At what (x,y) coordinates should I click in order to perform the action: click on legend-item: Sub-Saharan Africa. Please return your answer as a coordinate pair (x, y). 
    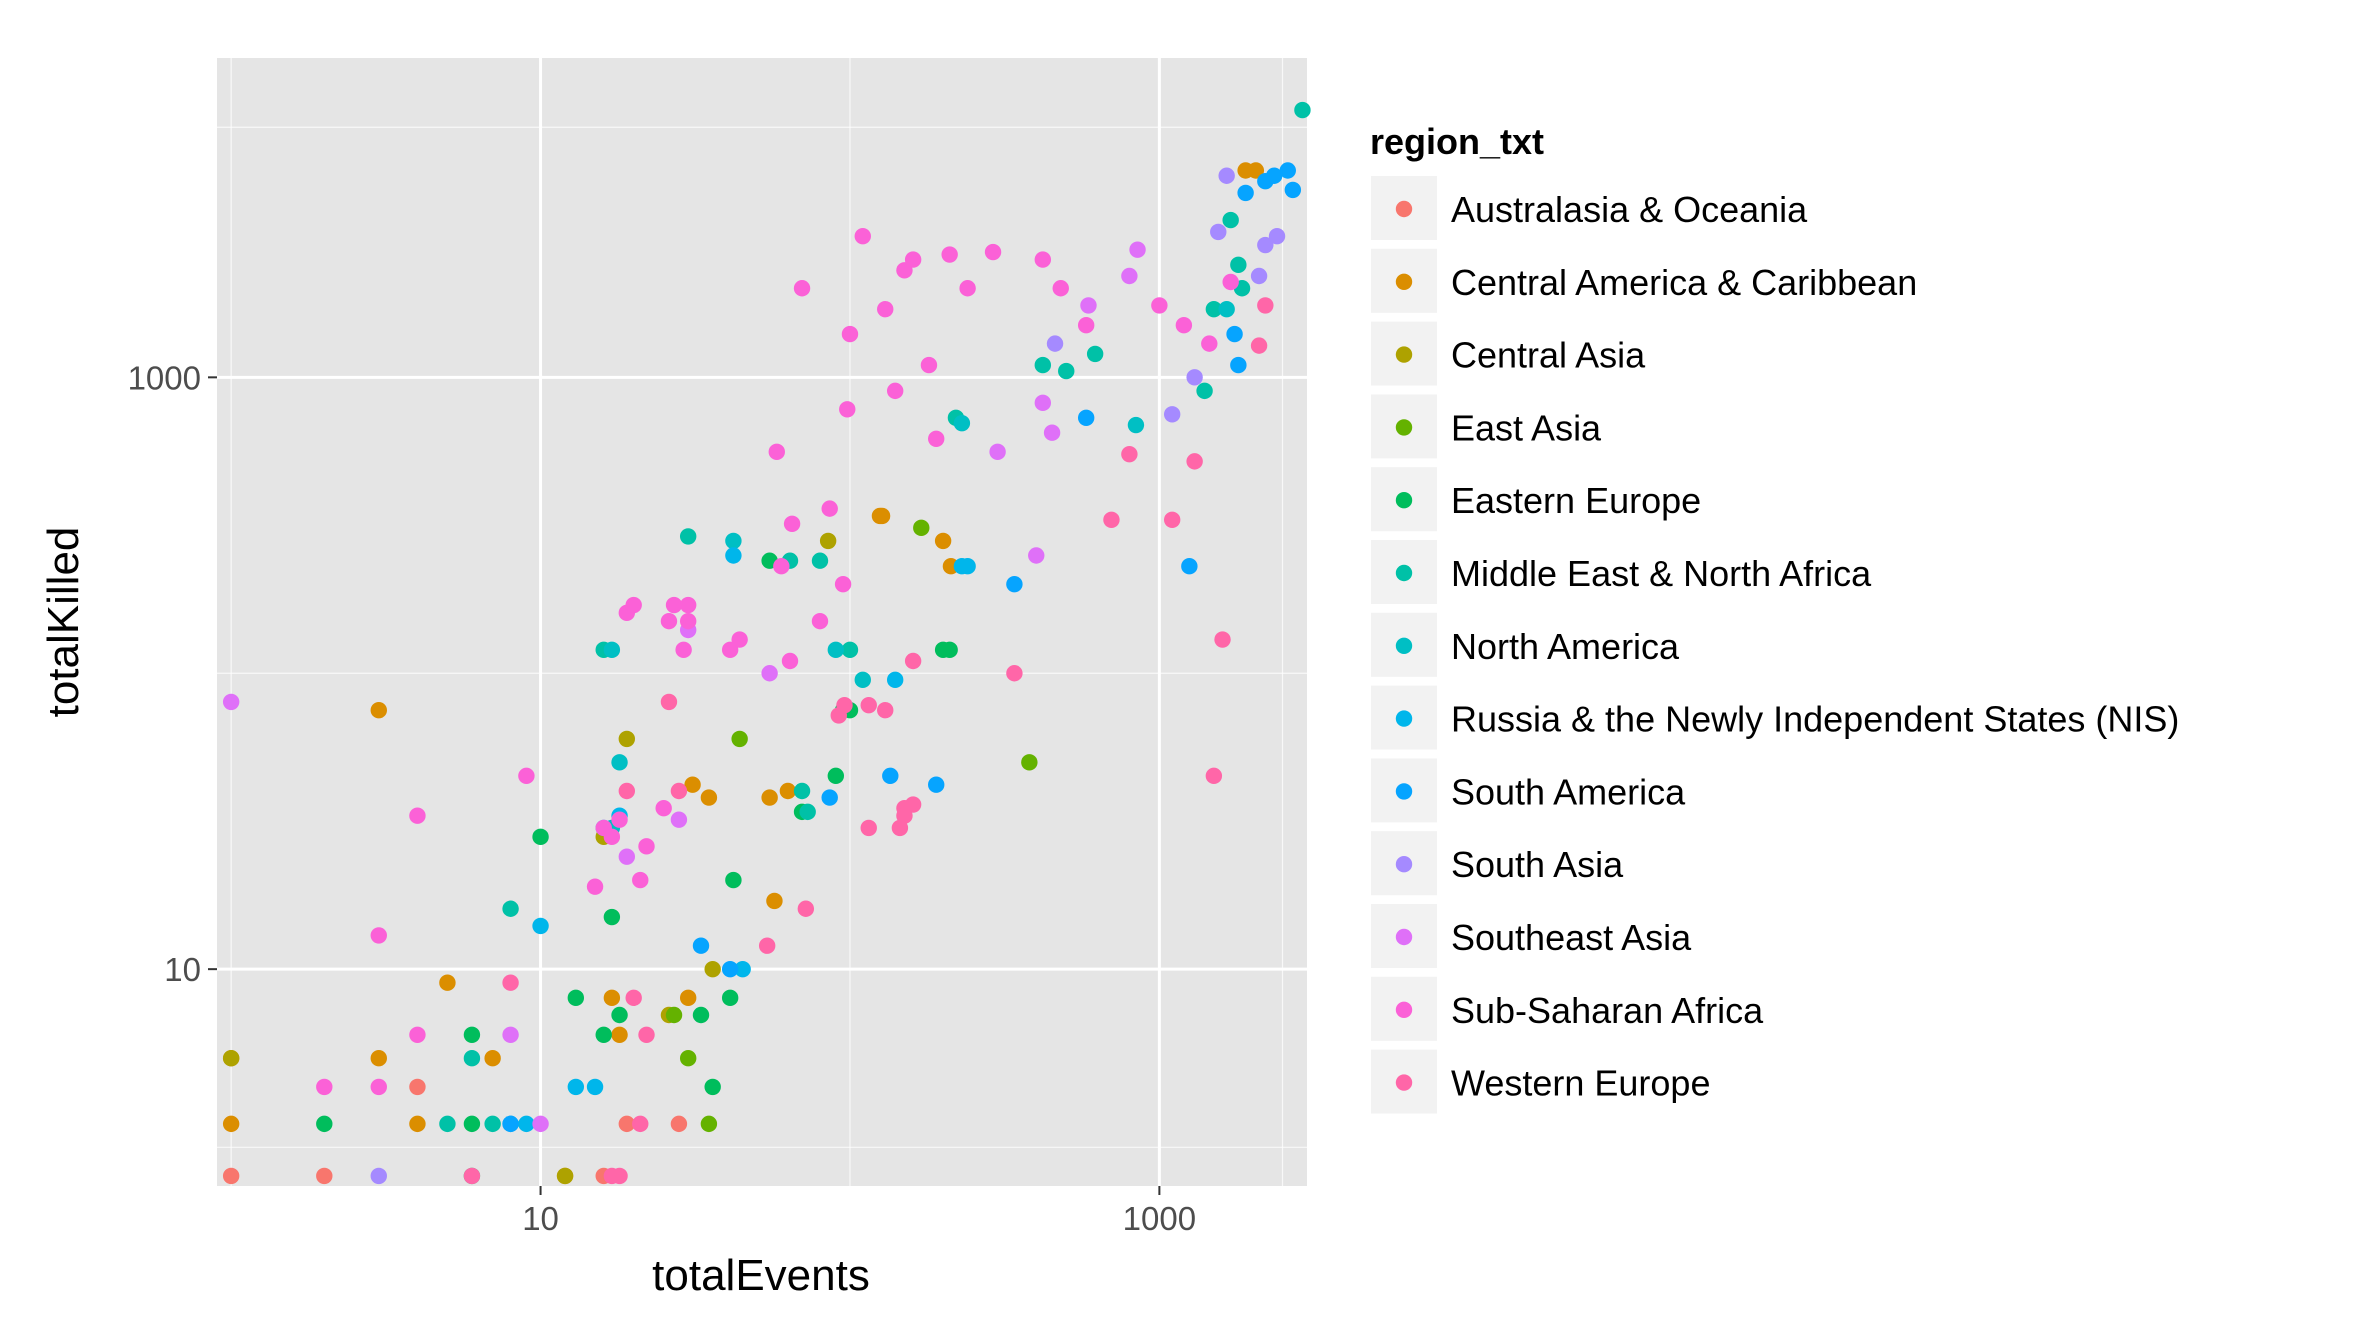
    Looking at the image, I should click on (1567, 1008).